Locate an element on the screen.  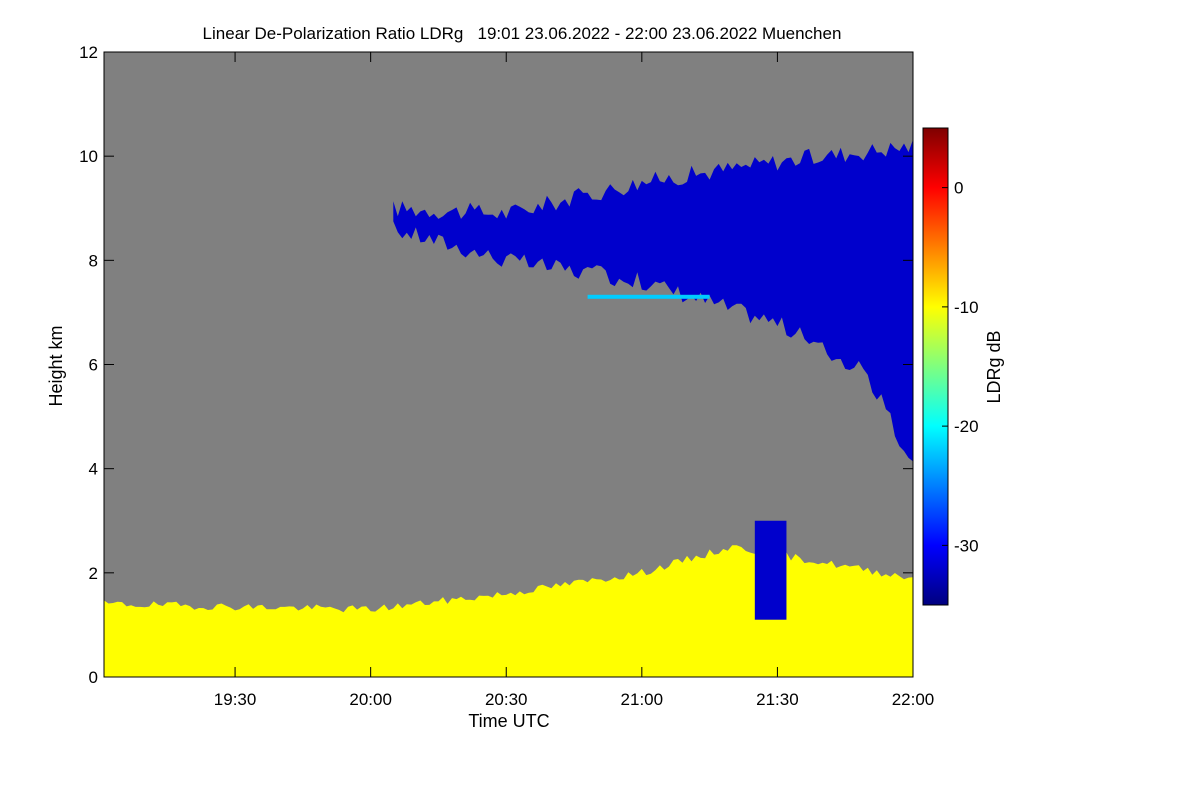
boundary-layer-aerosol is located at coordinates (508, 611).